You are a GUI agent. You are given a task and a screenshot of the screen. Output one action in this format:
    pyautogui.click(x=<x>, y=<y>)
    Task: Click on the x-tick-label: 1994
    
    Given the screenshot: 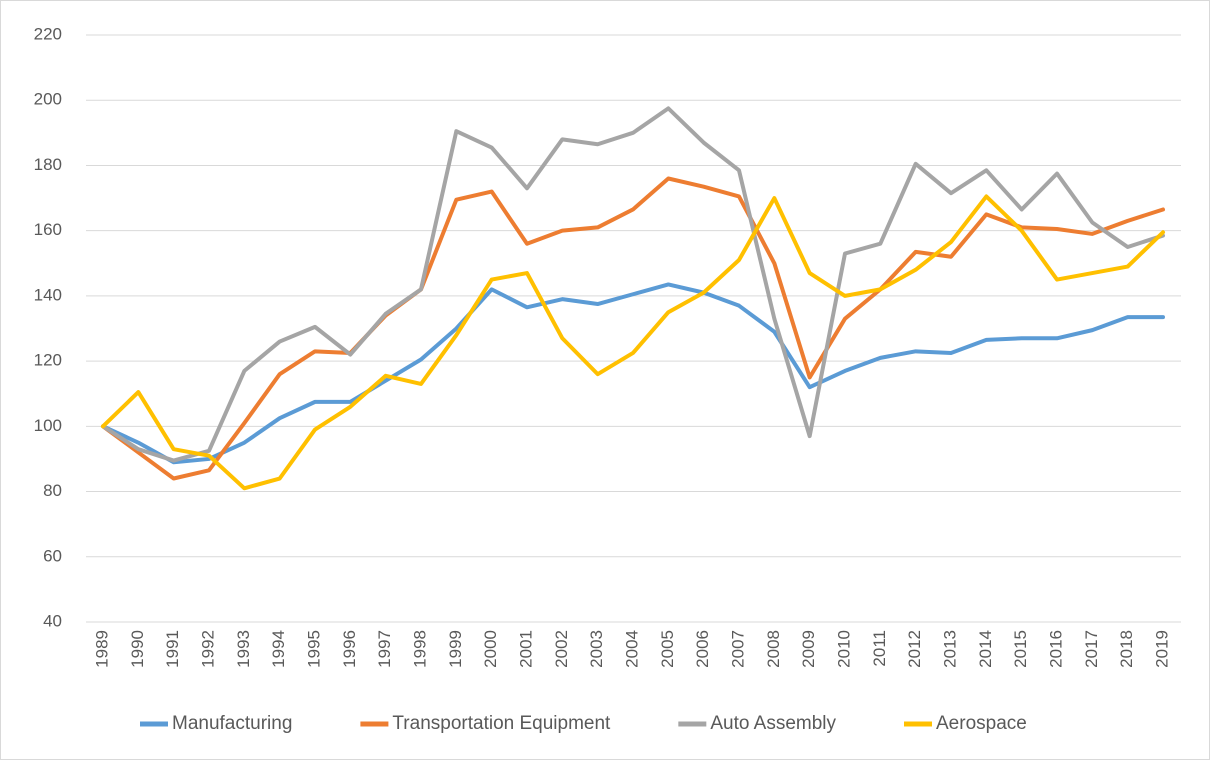 What is the action you would take?
    pyautogui.click(x=278, y=649)
    